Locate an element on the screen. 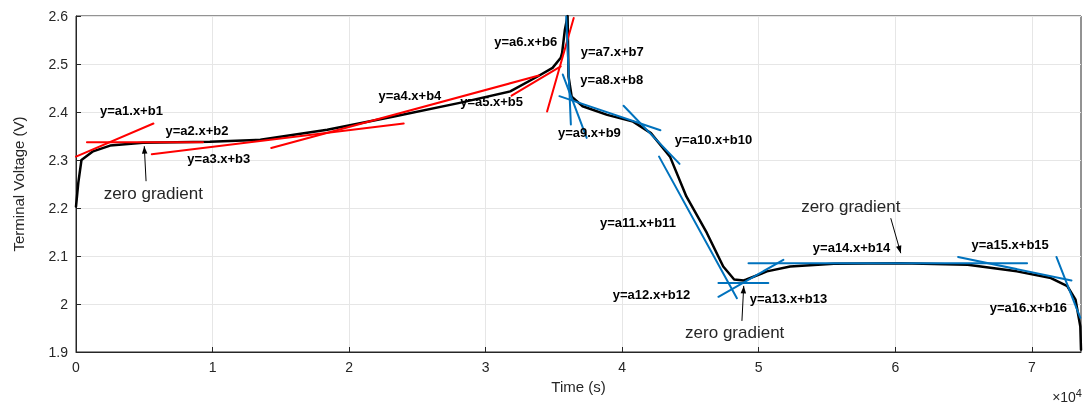 The image size is (1086, 408). x-tick-label: 1 is located at coordinates (212, 367).